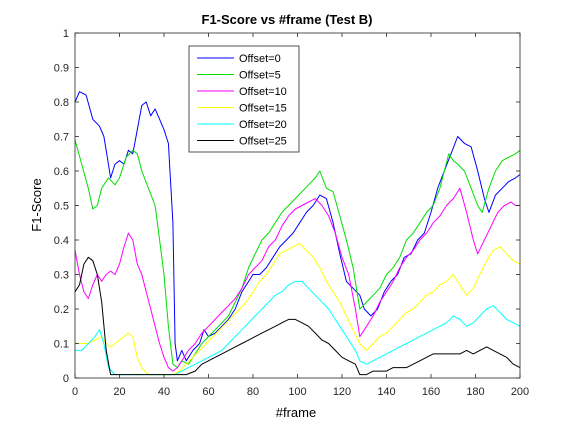 The width and height of the screenshot is (573, 429). I want to click on x-tick-label: 40, so click(164, 392).